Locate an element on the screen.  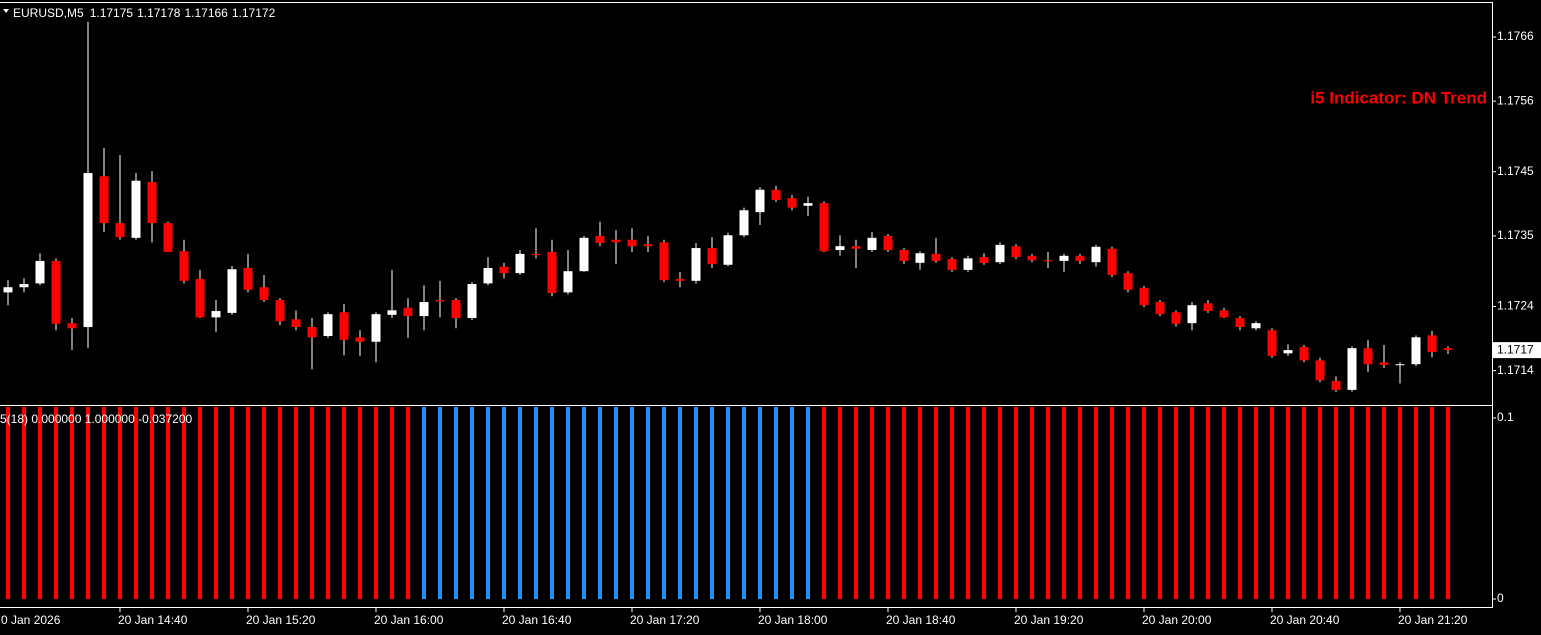
x-tick-label: 20 Jan 17:20 is located at coordinates (665, 620).